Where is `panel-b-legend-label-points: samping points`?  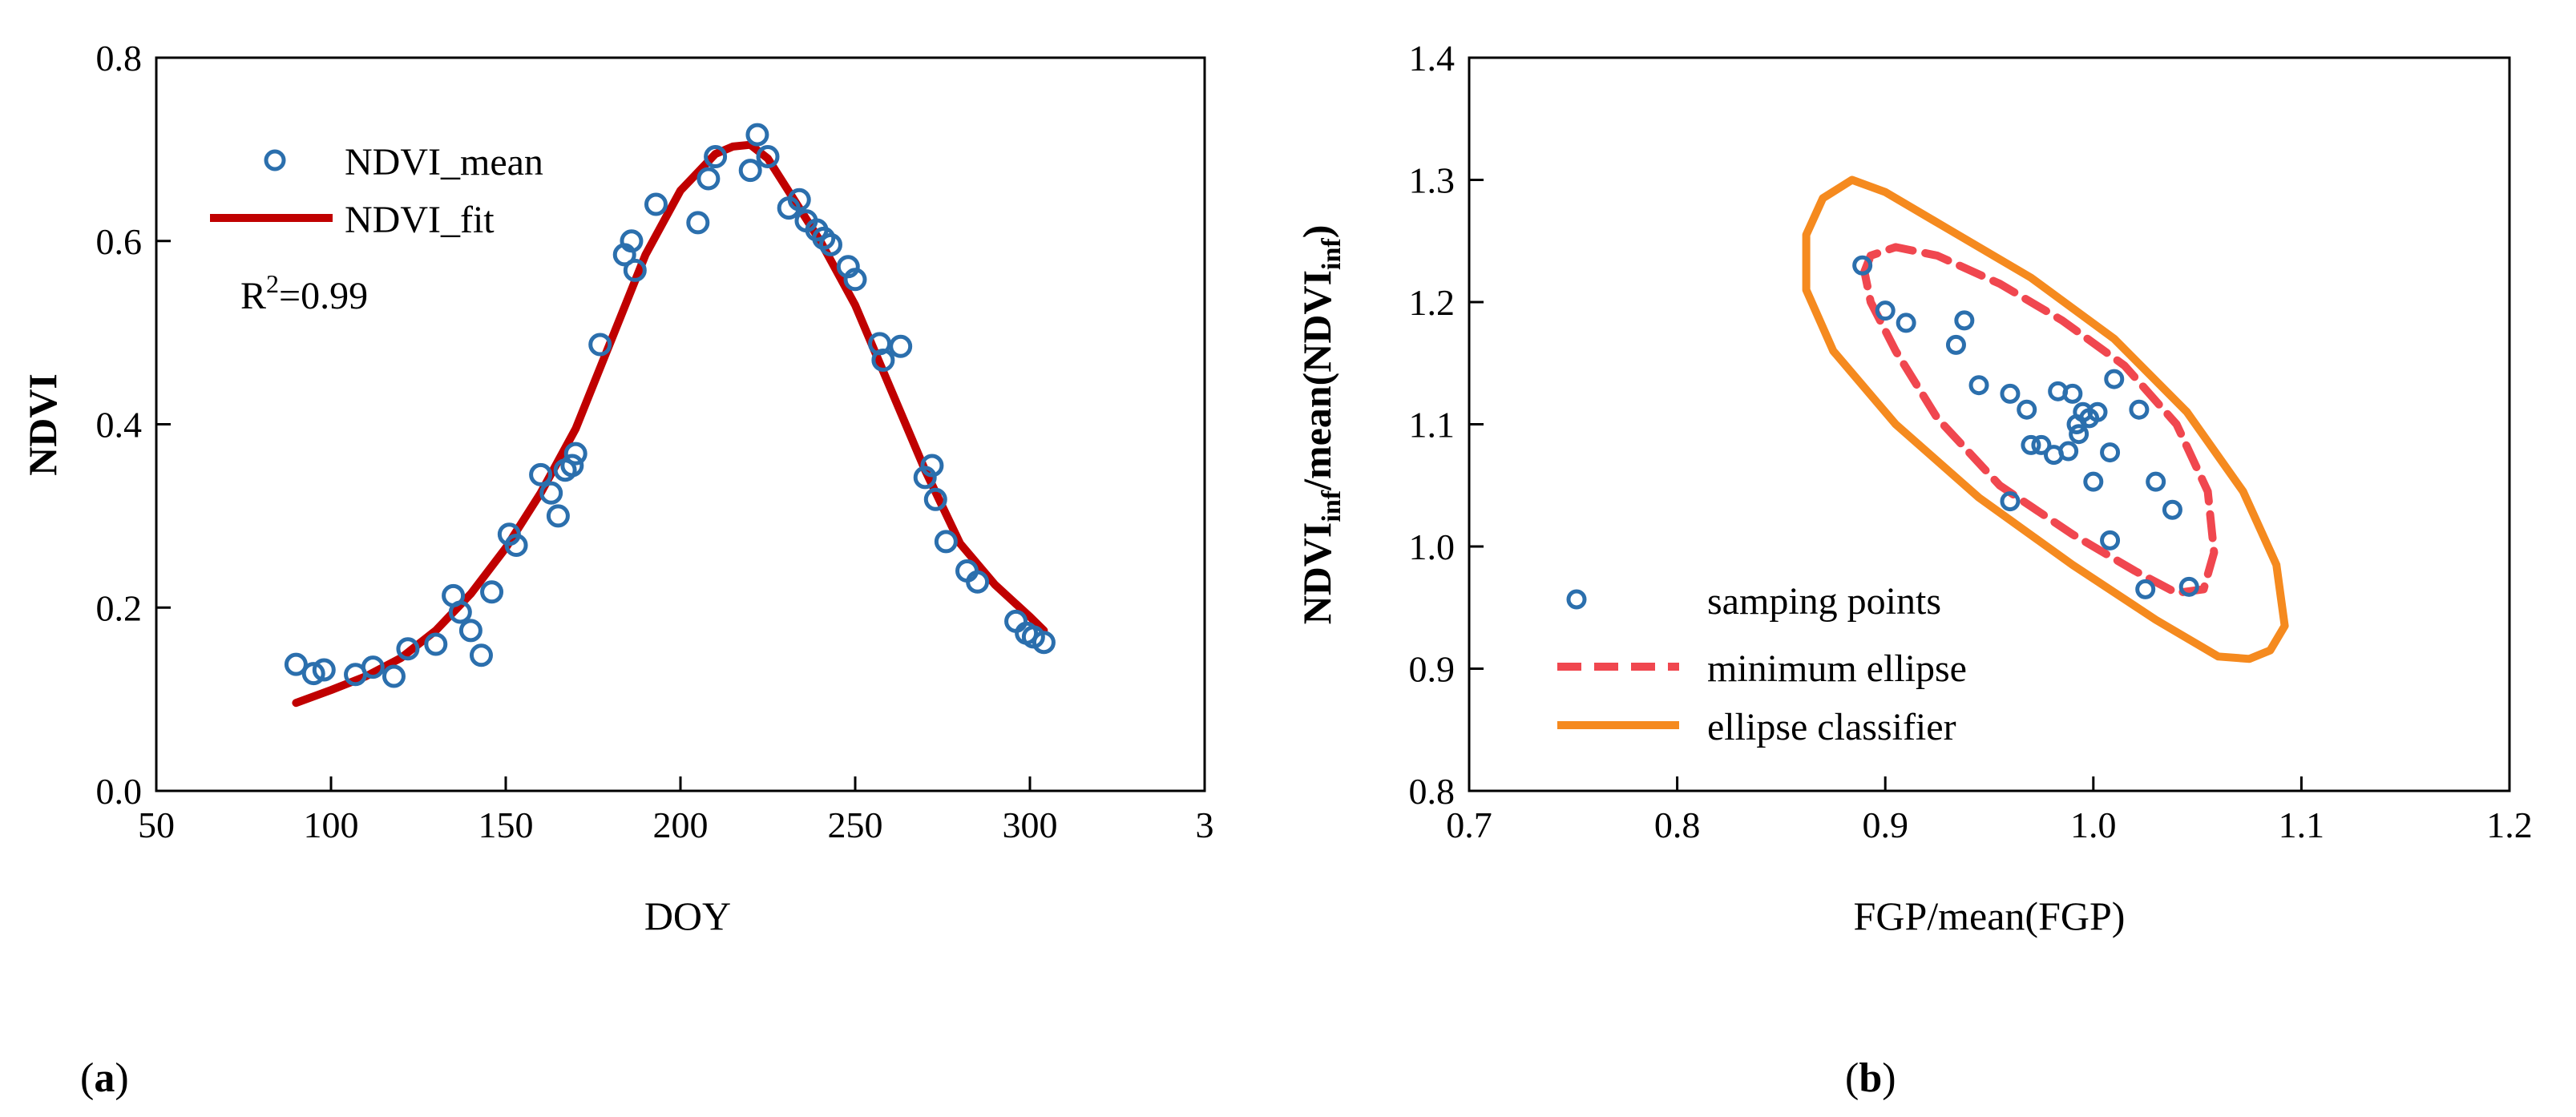 panel-b-legend-label-points: samping points is located at coordinates (1824, 601).